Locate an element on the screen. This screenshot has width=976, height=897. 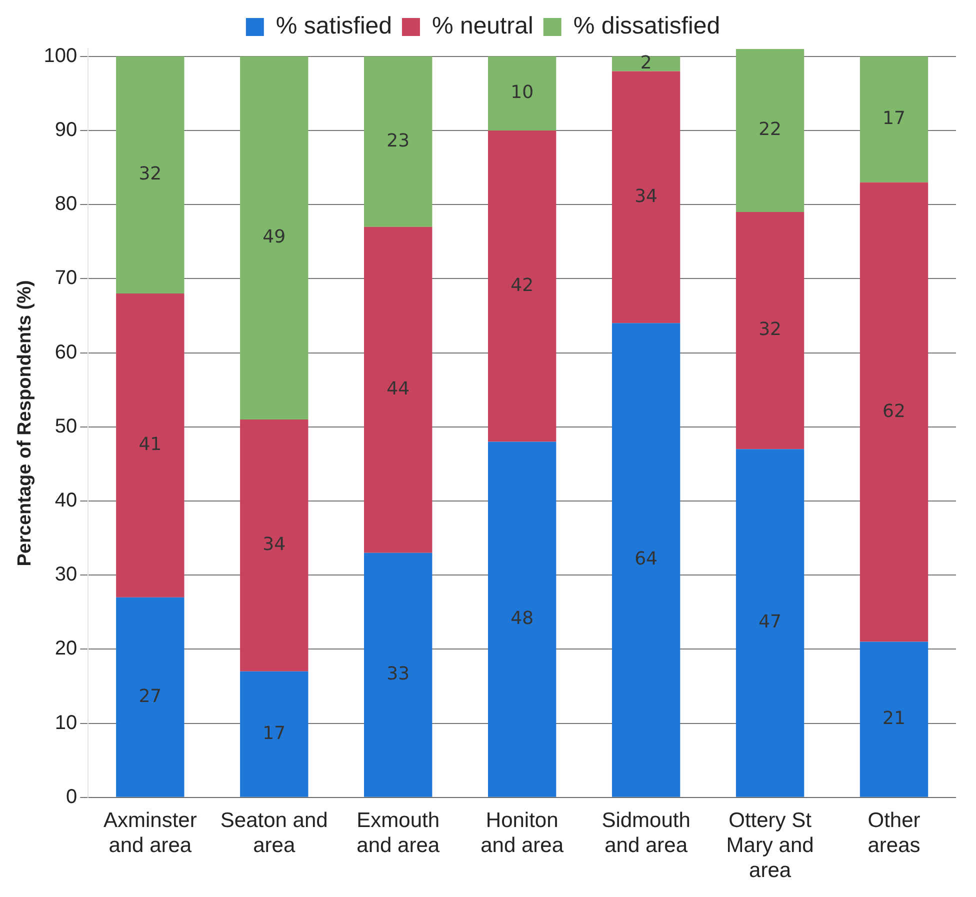
data-label: 64 is located at coordinates (646, 559).